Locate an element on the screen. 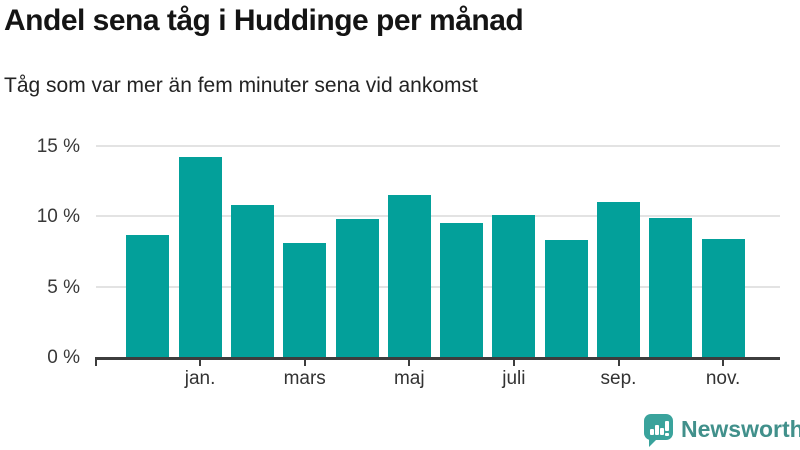 This screenshot has height=450, width=800. bar-apr is located at coordinates (357, 288).